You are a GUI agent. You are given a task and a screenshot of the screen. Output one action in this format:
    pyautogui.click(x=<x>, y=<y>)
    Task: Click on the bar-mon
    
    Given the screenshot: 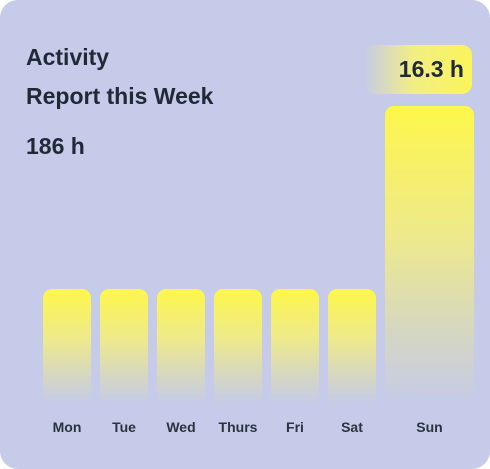 What is the action you would take?
    pyautogui.click(x=67, y=346)
    